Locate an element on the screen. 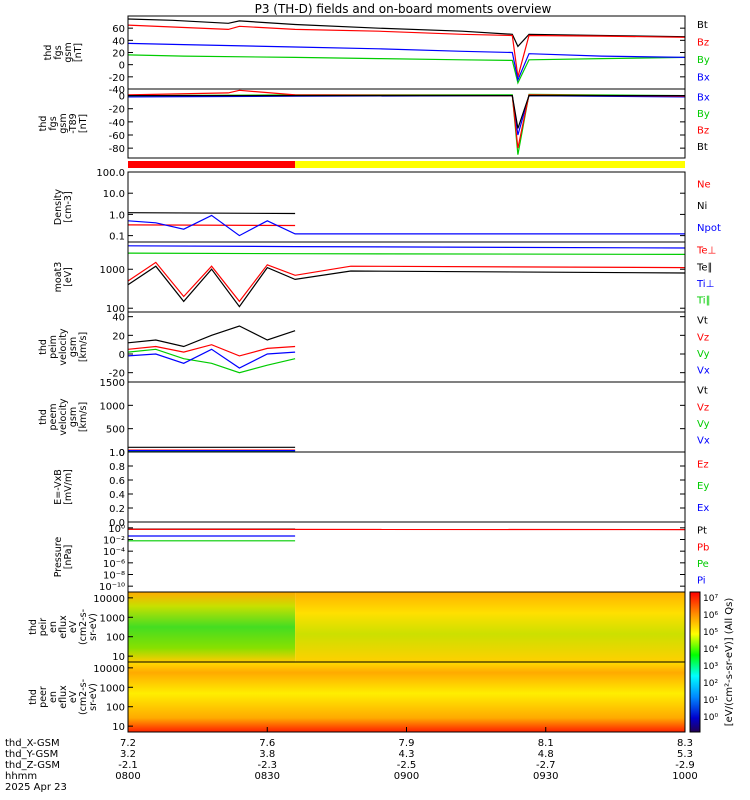  legend-Ti∥: Ti∥ is located at coordinates (703, 301).